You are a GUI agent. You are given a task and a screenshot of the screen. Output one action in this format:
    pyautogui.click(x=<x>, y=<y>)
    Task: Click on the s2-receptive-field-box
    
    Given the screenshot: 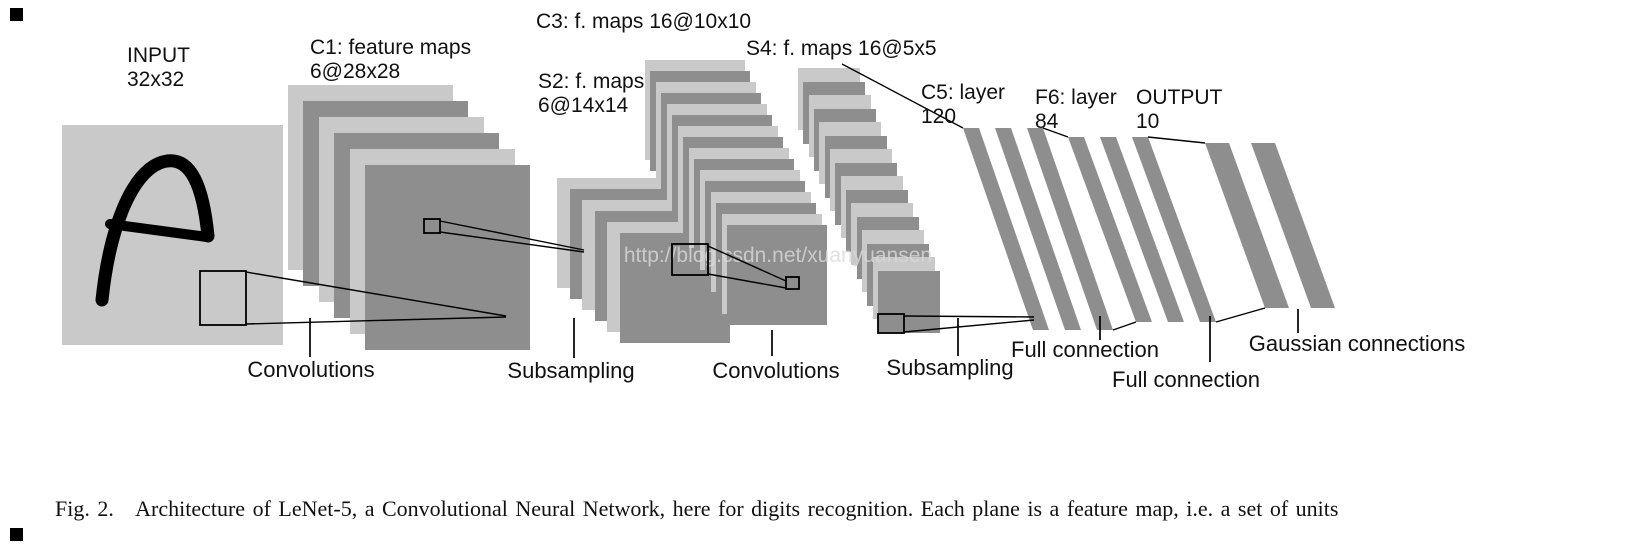 What is the action you would take?
    pyautogui.click(x=690, y=259)
    